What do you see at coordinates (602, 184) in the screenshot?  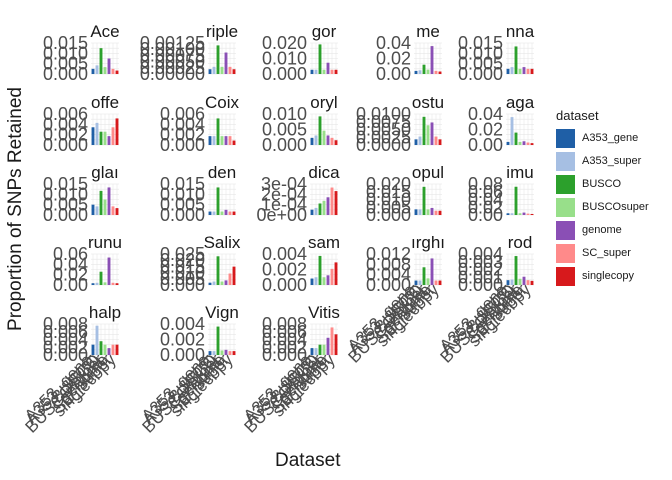 I see `legend-label: BUSCO` at bounding box center [602, 184].